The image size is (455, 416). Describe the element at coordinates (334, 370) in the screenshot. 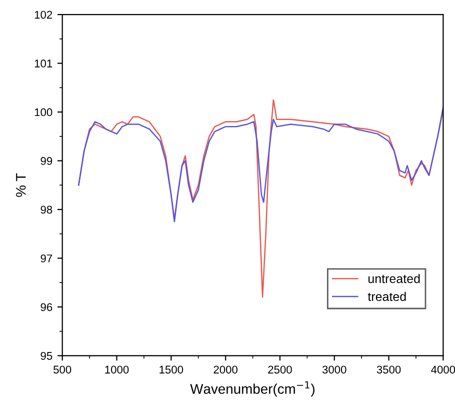

I see `x-tick-label: 3000` at that location.